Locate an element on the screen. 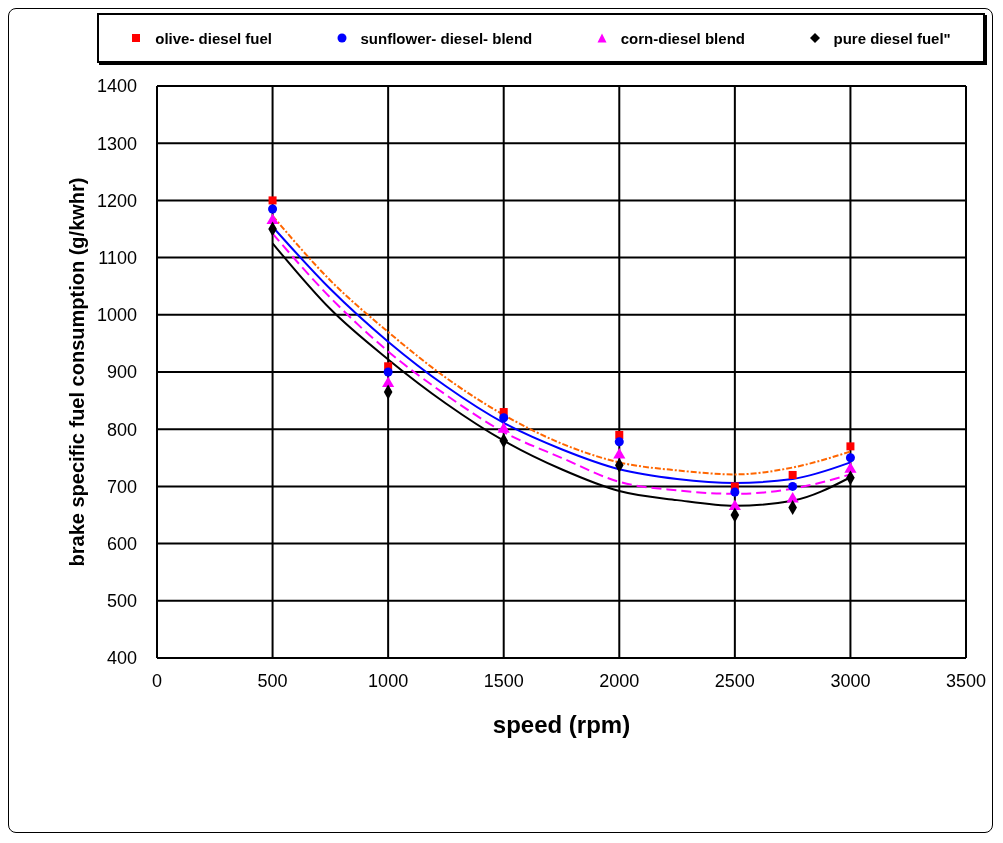 This screenshot has width=1003, height=843. y-tick-label: 1000 is located at coordinates (116, 315).